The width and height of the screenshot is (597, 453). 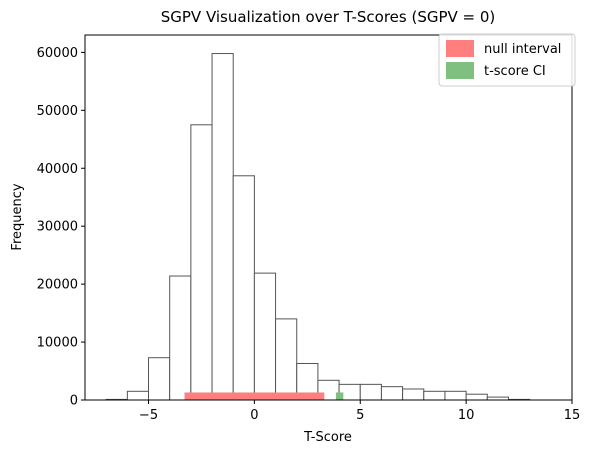 I want to click on x-tick-label: 5, so click(x=360, y=415).